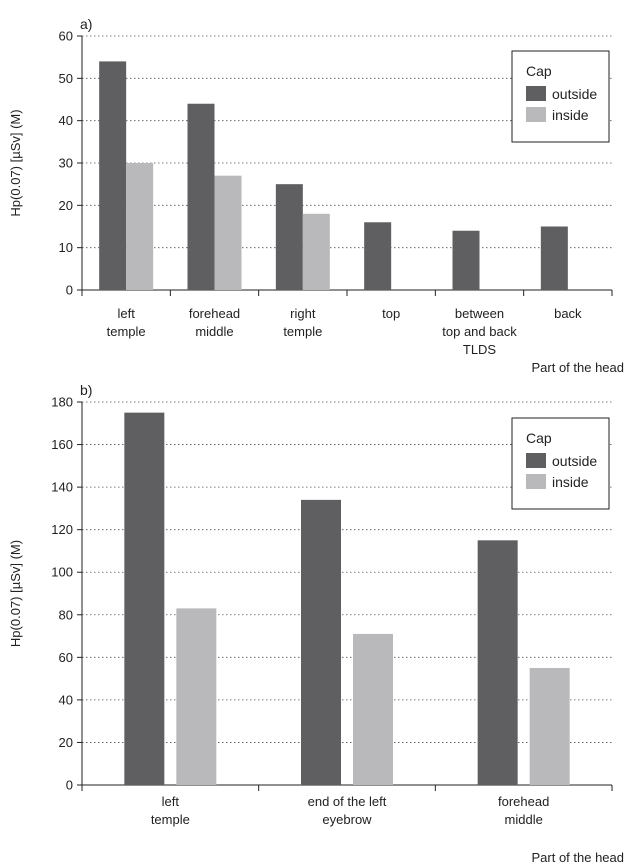  Describe the element at coordinates (86, 24) in the screenshot. I see `panel-label: a)` at that location.